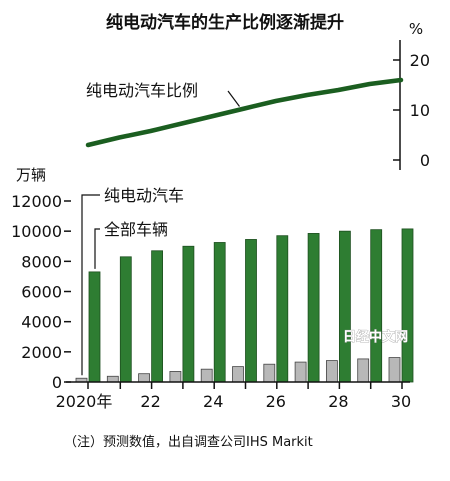  I want to click on bar-y-tick-label: 2000, so click(41, 352).